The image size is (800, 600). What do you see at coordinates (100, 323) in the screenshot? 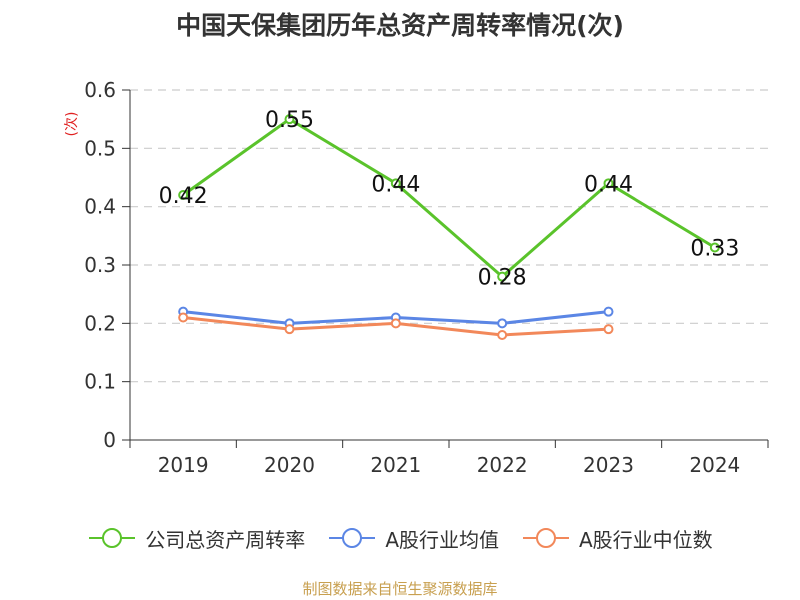
I see `y-tick-label: 0.2` at bounding box center [100, 323].